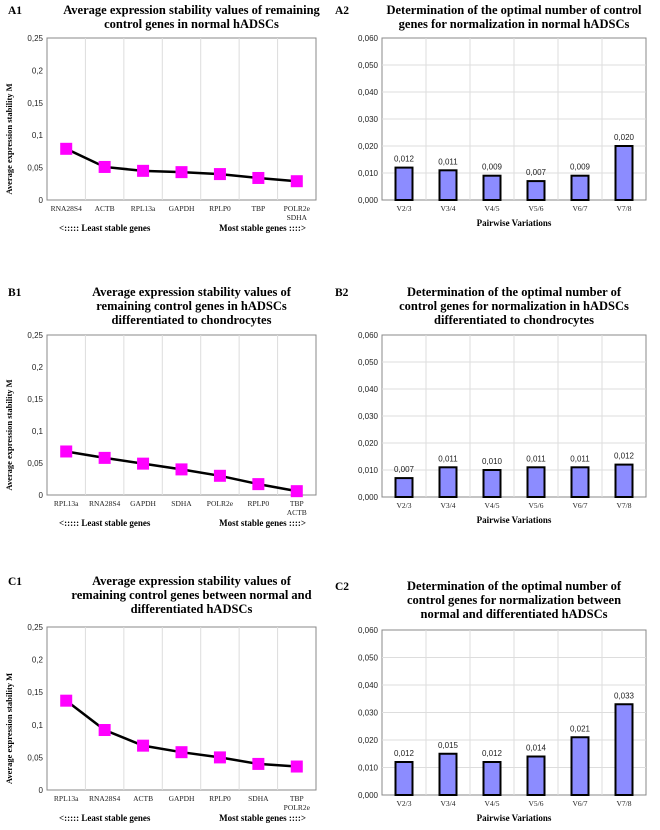  Describe the element at coordinates (514, 600) in the screenshot. I see `chart-title-line: control genes for normalization between` at that location.